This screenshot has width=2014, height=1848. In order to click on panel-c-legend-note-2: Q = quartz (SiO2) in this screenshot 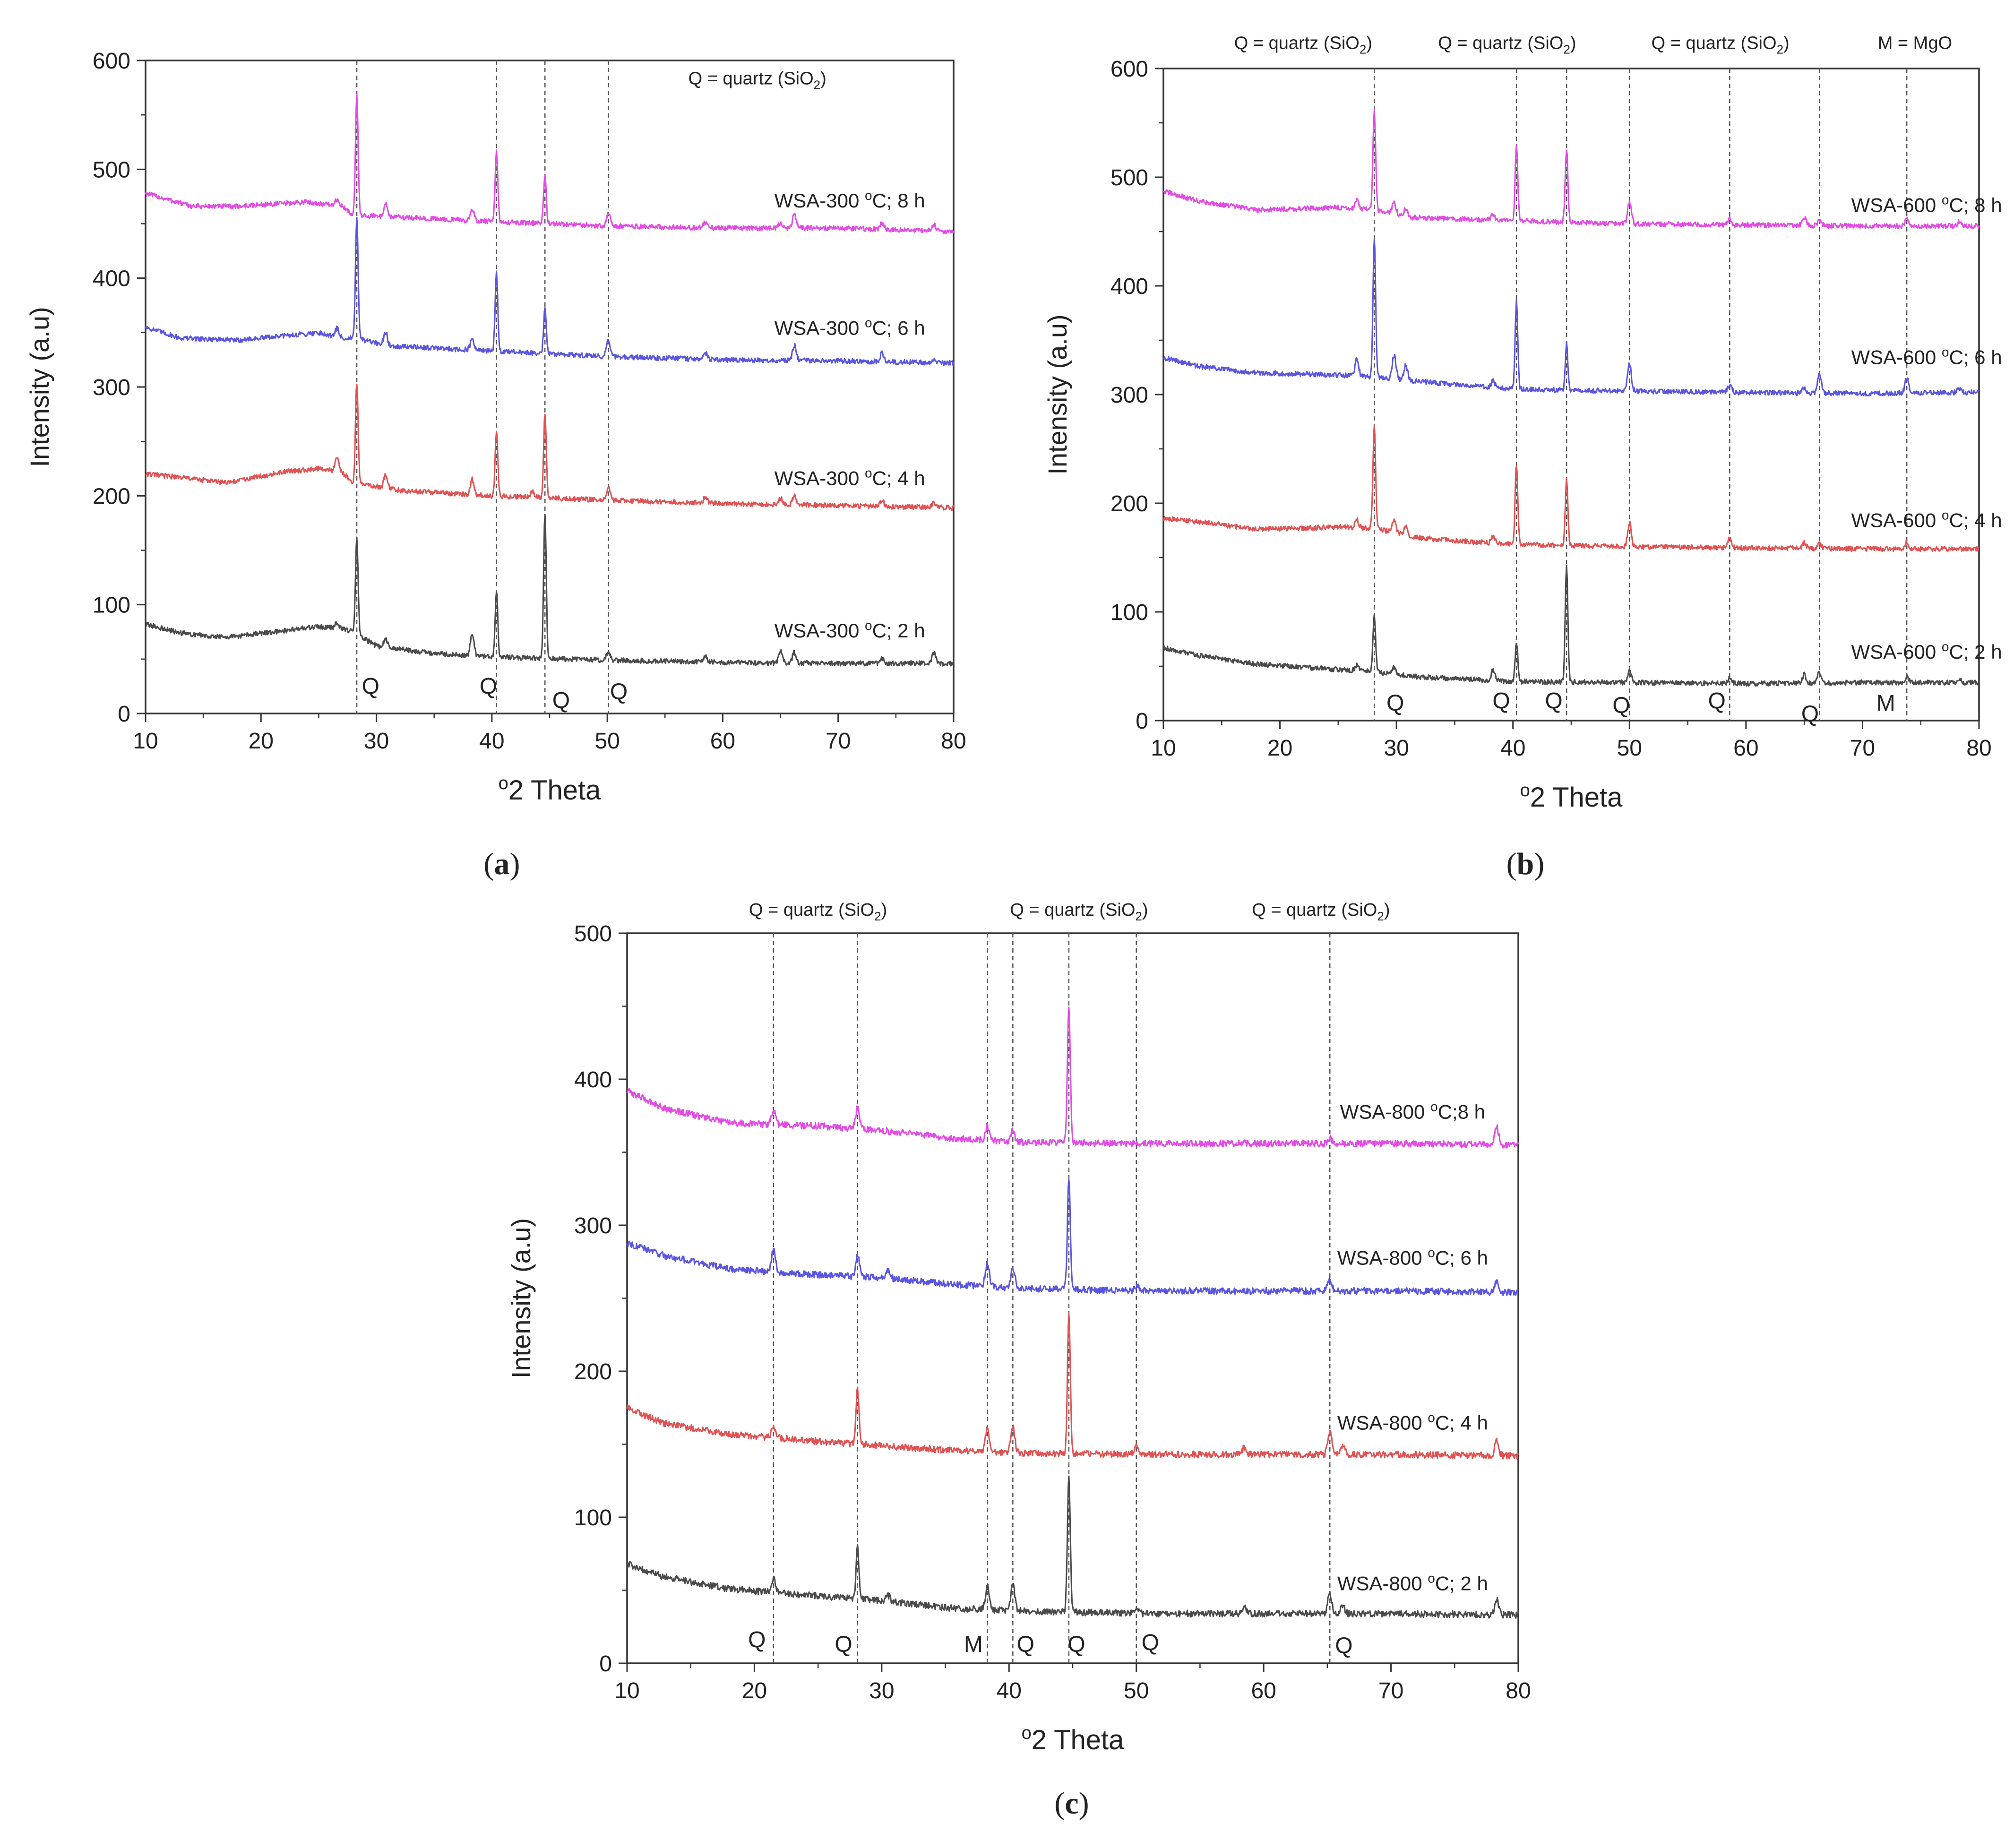, I will do `click(1321, 911)`.